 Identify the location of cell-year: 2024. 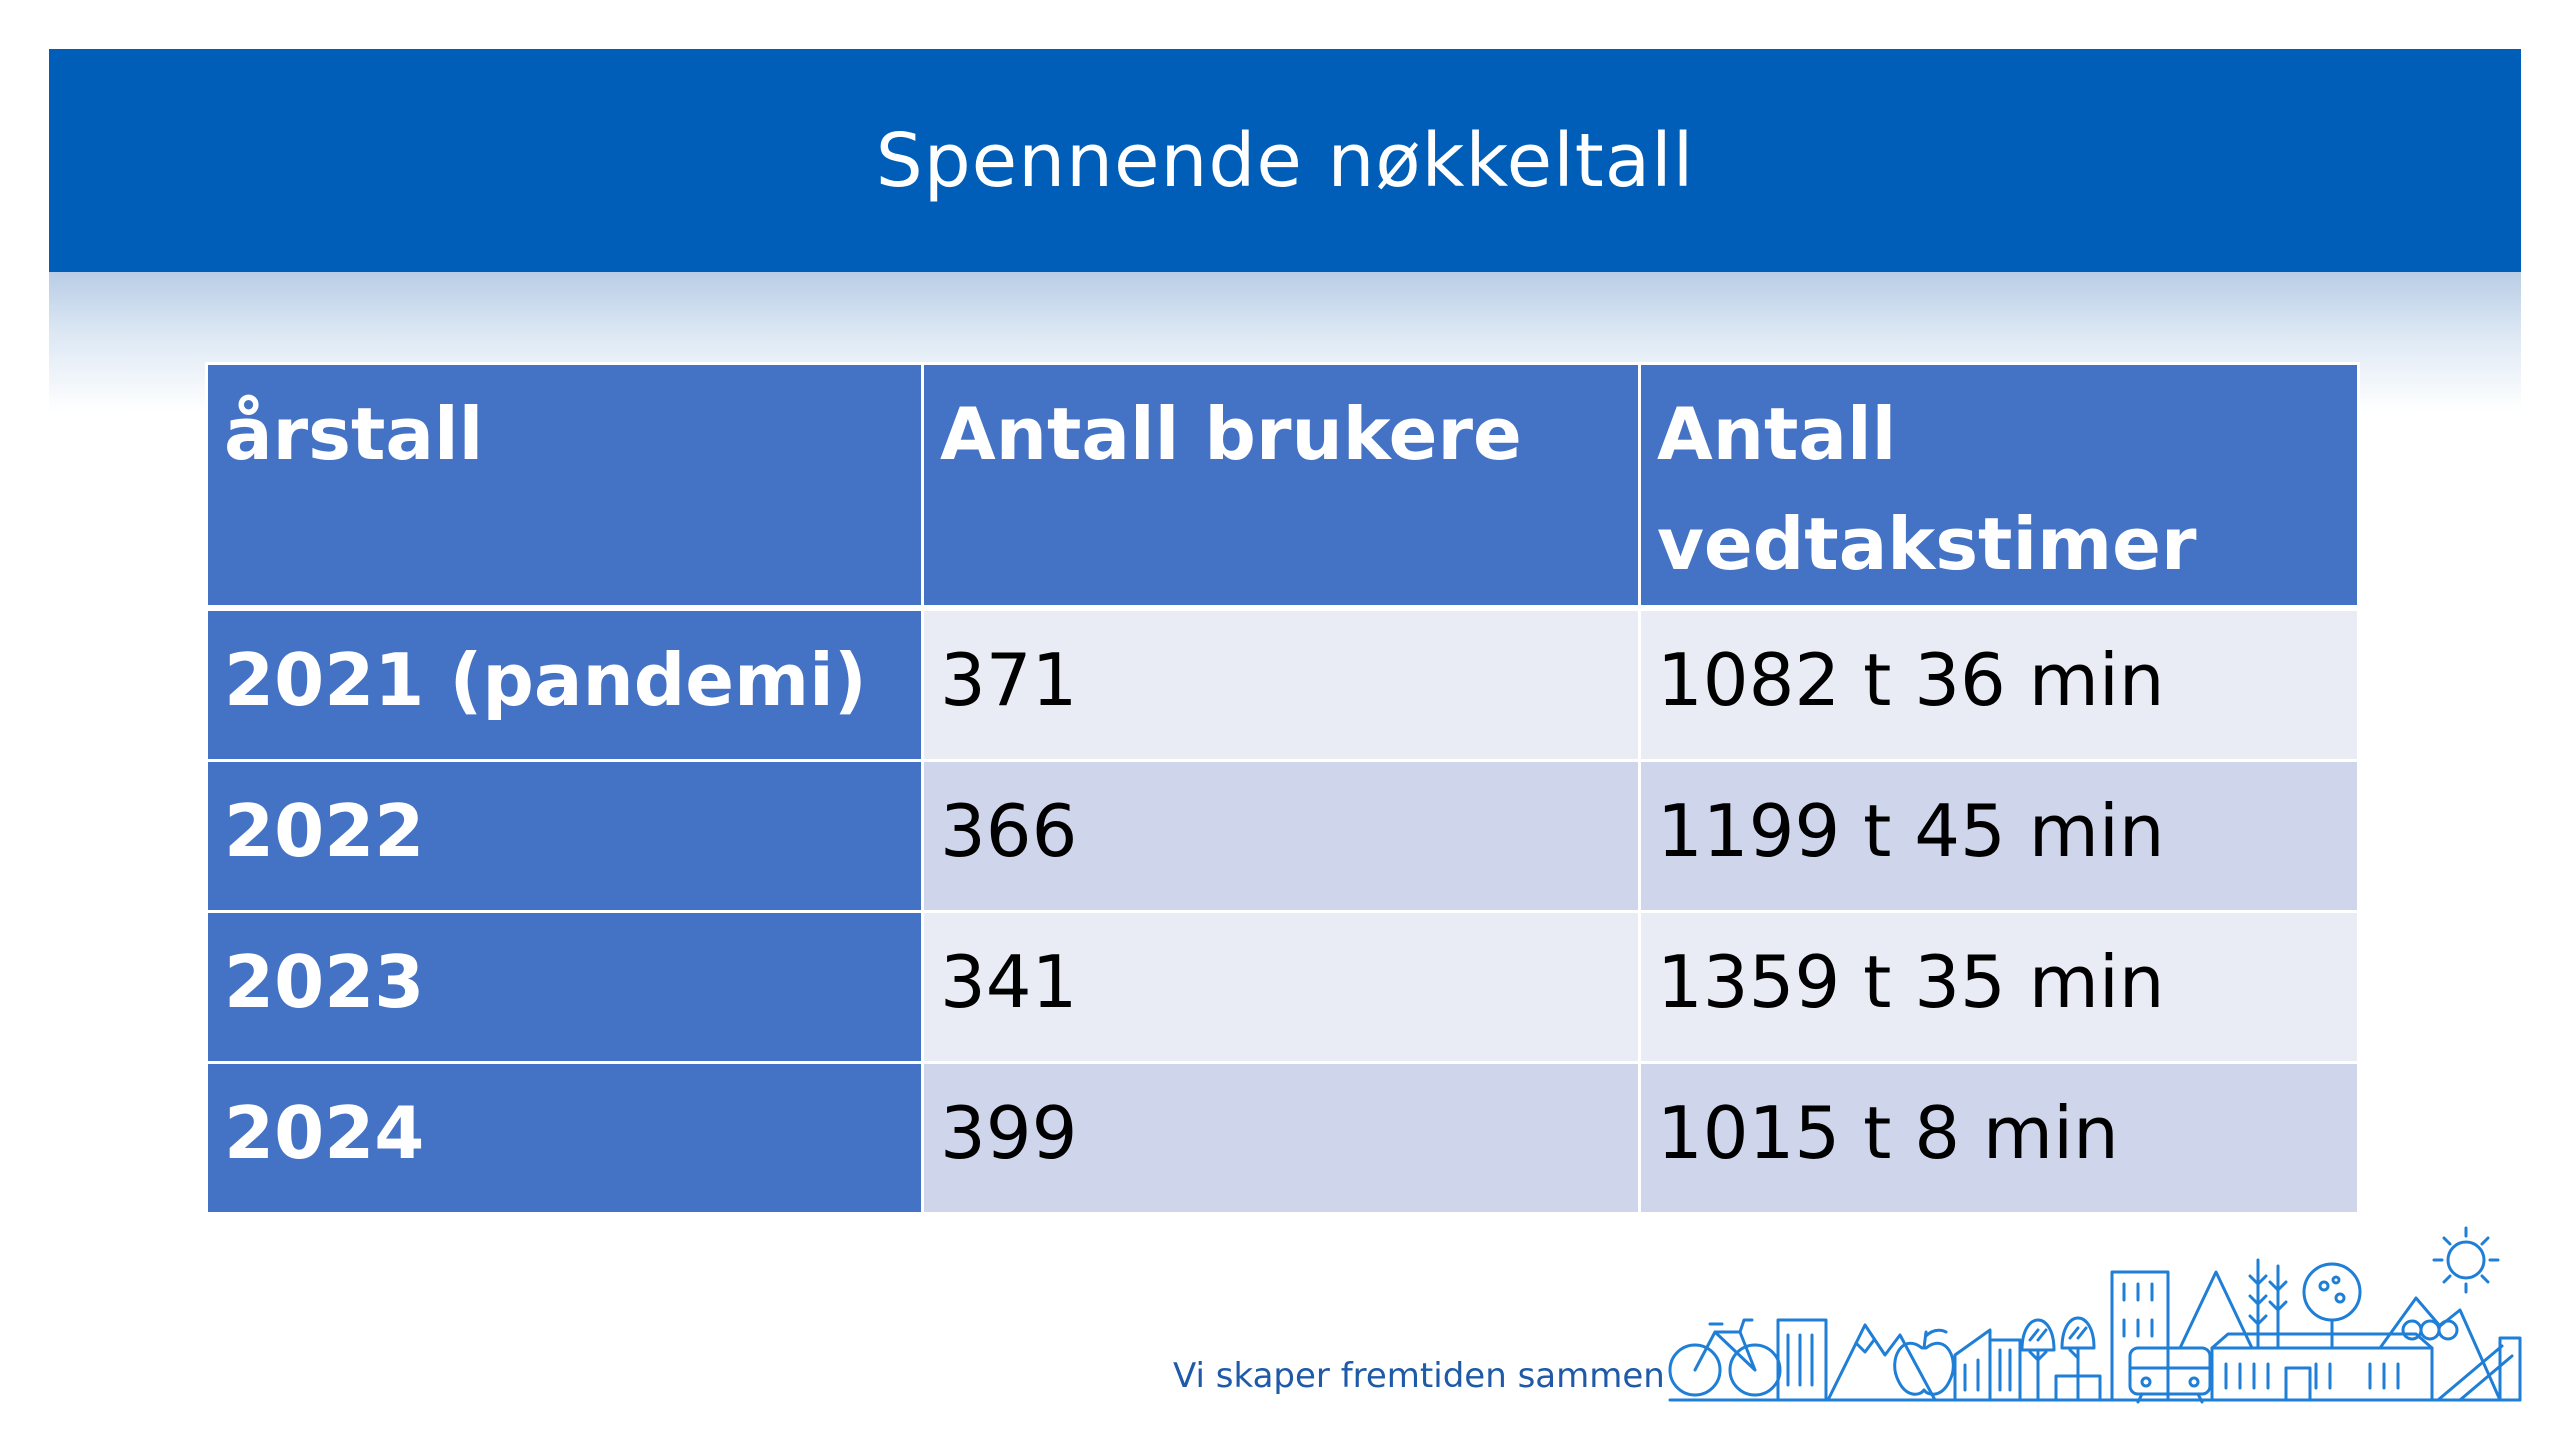
(564, 1138).